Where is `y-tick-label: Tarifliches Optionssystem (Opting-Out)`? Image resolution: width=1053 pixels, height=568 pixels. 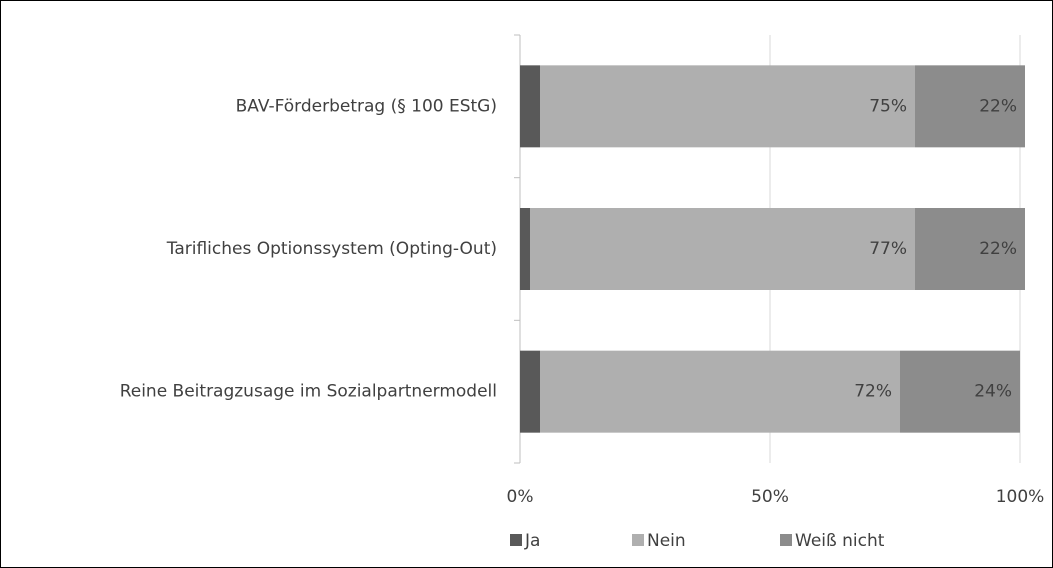
y-tick-label: Tarifliches Optionssystem (Opting-Out) is located at coordinates (331, 249).